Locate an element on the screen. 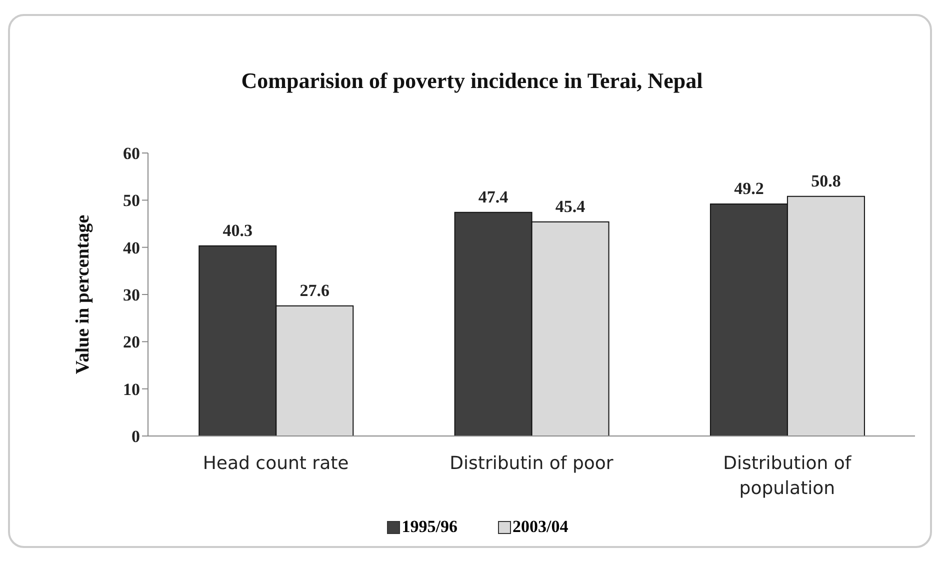 This screenshot has width=944, height=561. chart-title: Comparision of poverty incidence in Terai, Nepal is located at coordinates (472, 81).